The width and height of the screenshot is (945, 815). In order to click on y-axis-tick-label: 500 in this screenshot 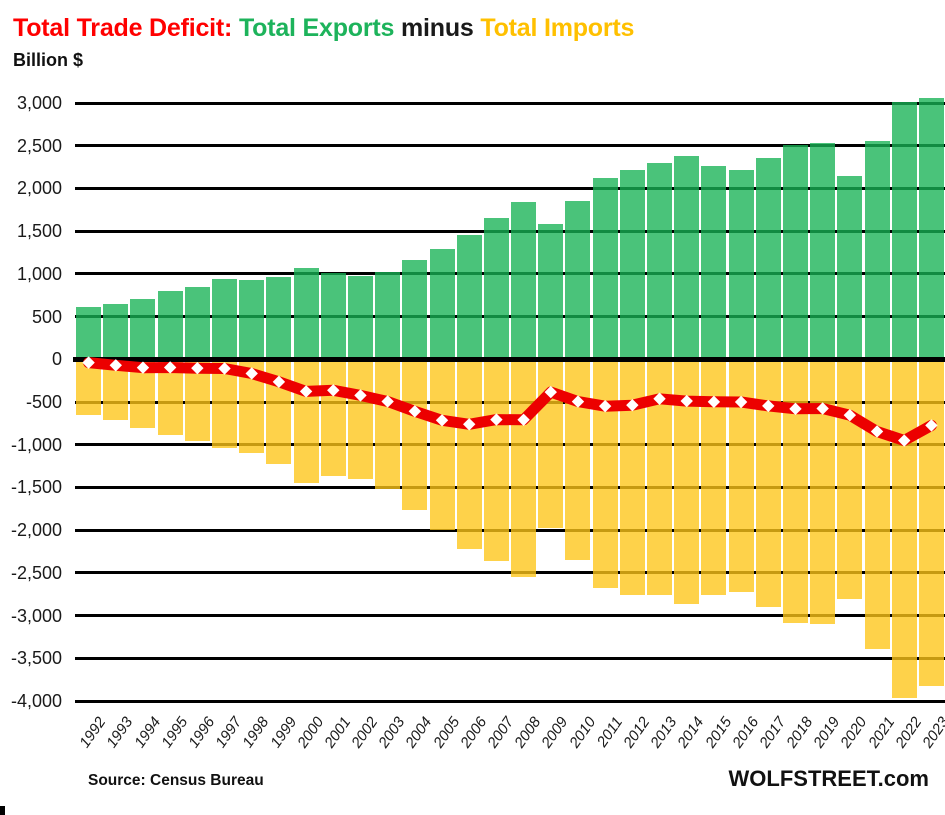, I will do `click(46, 316)`.